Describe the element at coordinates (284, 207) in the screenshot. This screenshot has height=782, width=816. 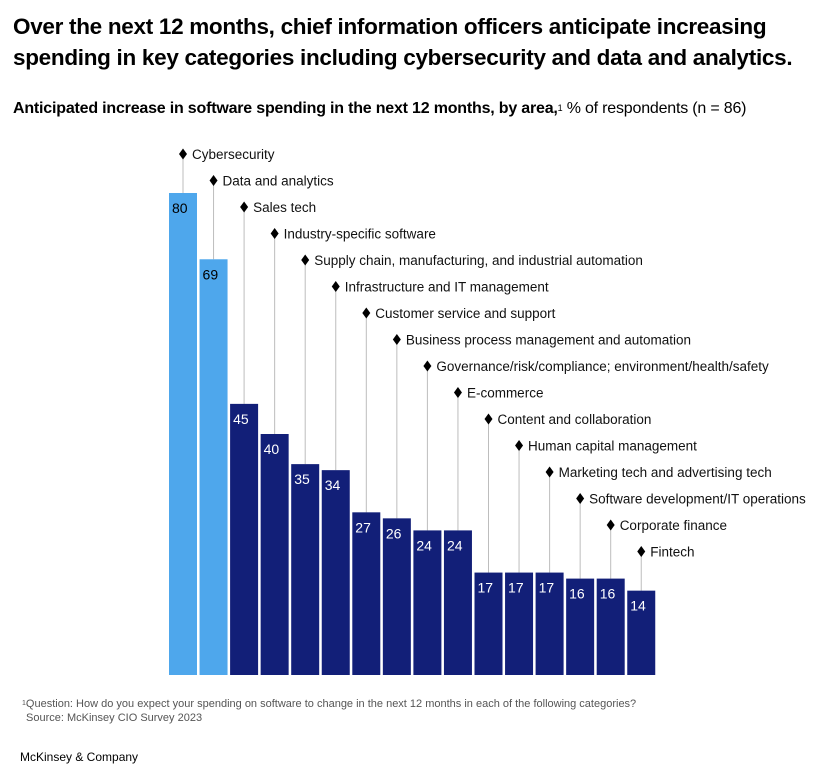
I see `category-label: Sales tech` at that location.